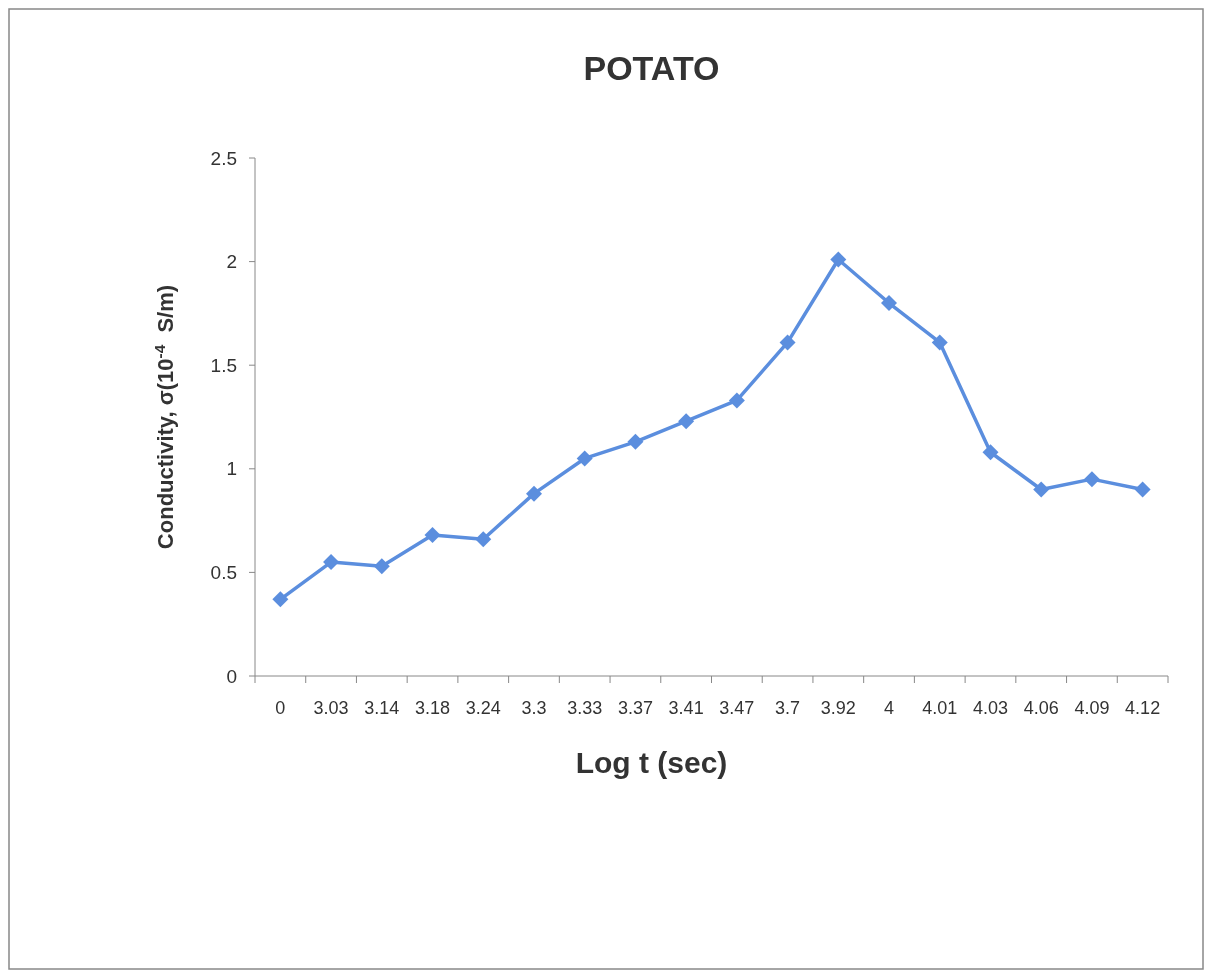  I want to click on y-tick-label: 1.5, so click(223, 365).